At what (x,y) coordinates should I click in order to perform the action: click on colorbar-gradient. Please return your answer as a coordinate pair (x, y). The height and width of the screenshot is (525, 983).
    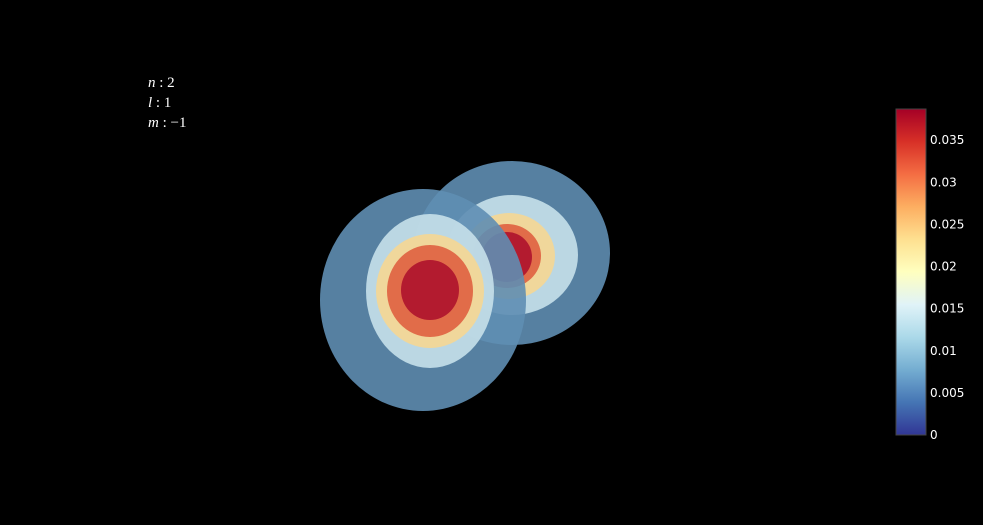
    Looking at the image, I should click on (911, 272).